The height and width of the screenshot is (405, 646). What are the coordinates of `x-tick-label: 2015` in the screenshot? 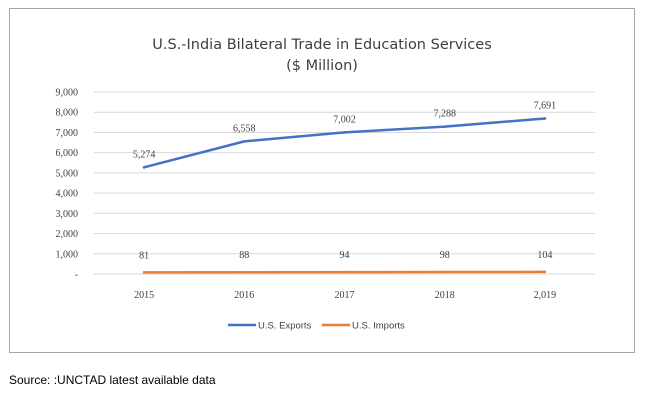 It's located at (144, 295).